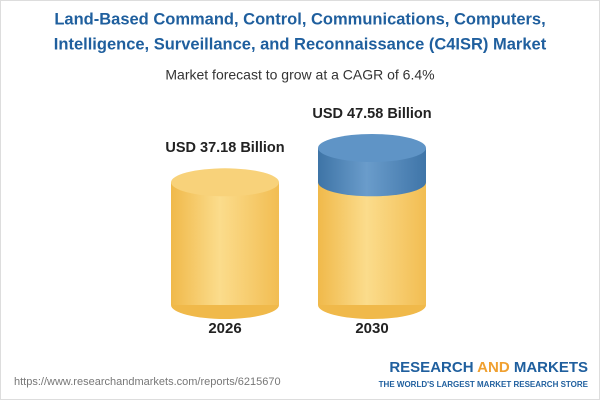 The width and height of the screenshot is (600, 400). I want to click on value-label: USD 37.18 Billion, so click(224, 148).